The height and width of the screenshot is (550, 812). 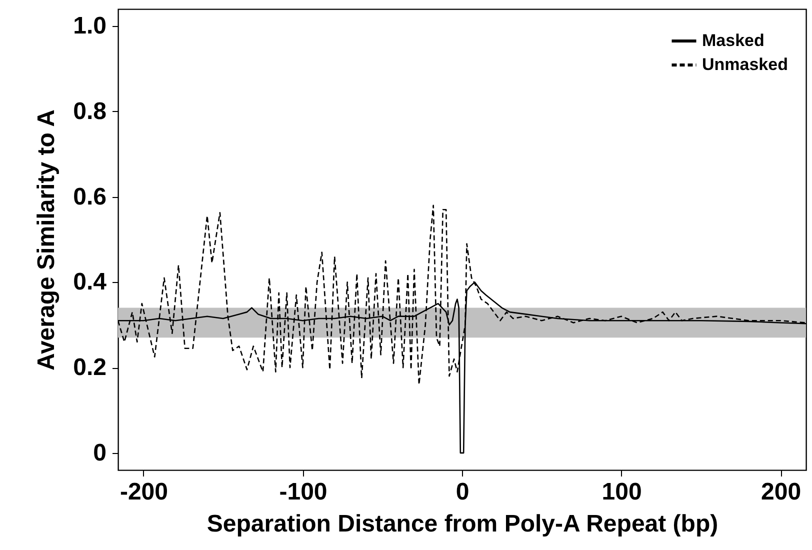 I want to click on y-tick-label: 0.2, so click(x=89, y=368).